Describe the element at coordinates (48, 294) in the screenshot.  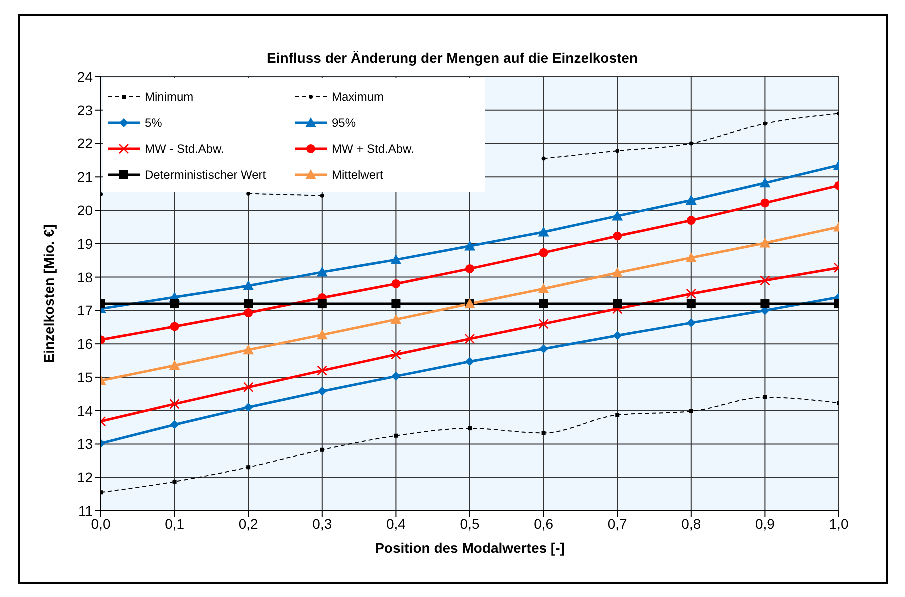
I see `y-axis-title: Einzelkosten [Mio. €]` at that location.